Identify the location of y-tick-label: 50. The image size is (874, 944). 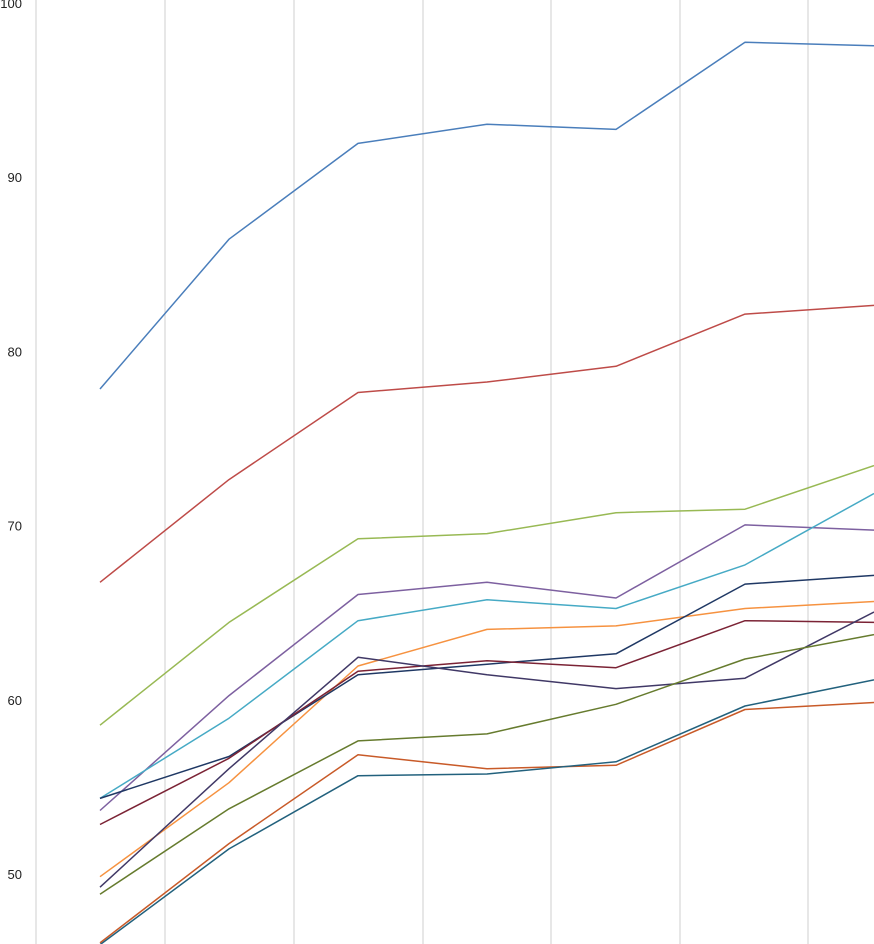
(15, 874).